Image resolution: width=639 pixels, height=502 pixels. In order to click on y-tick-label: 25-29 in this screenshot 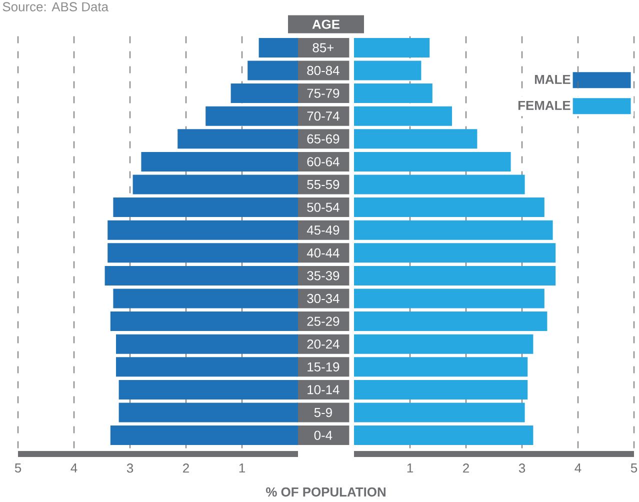, I will do `click(323, 321)`.